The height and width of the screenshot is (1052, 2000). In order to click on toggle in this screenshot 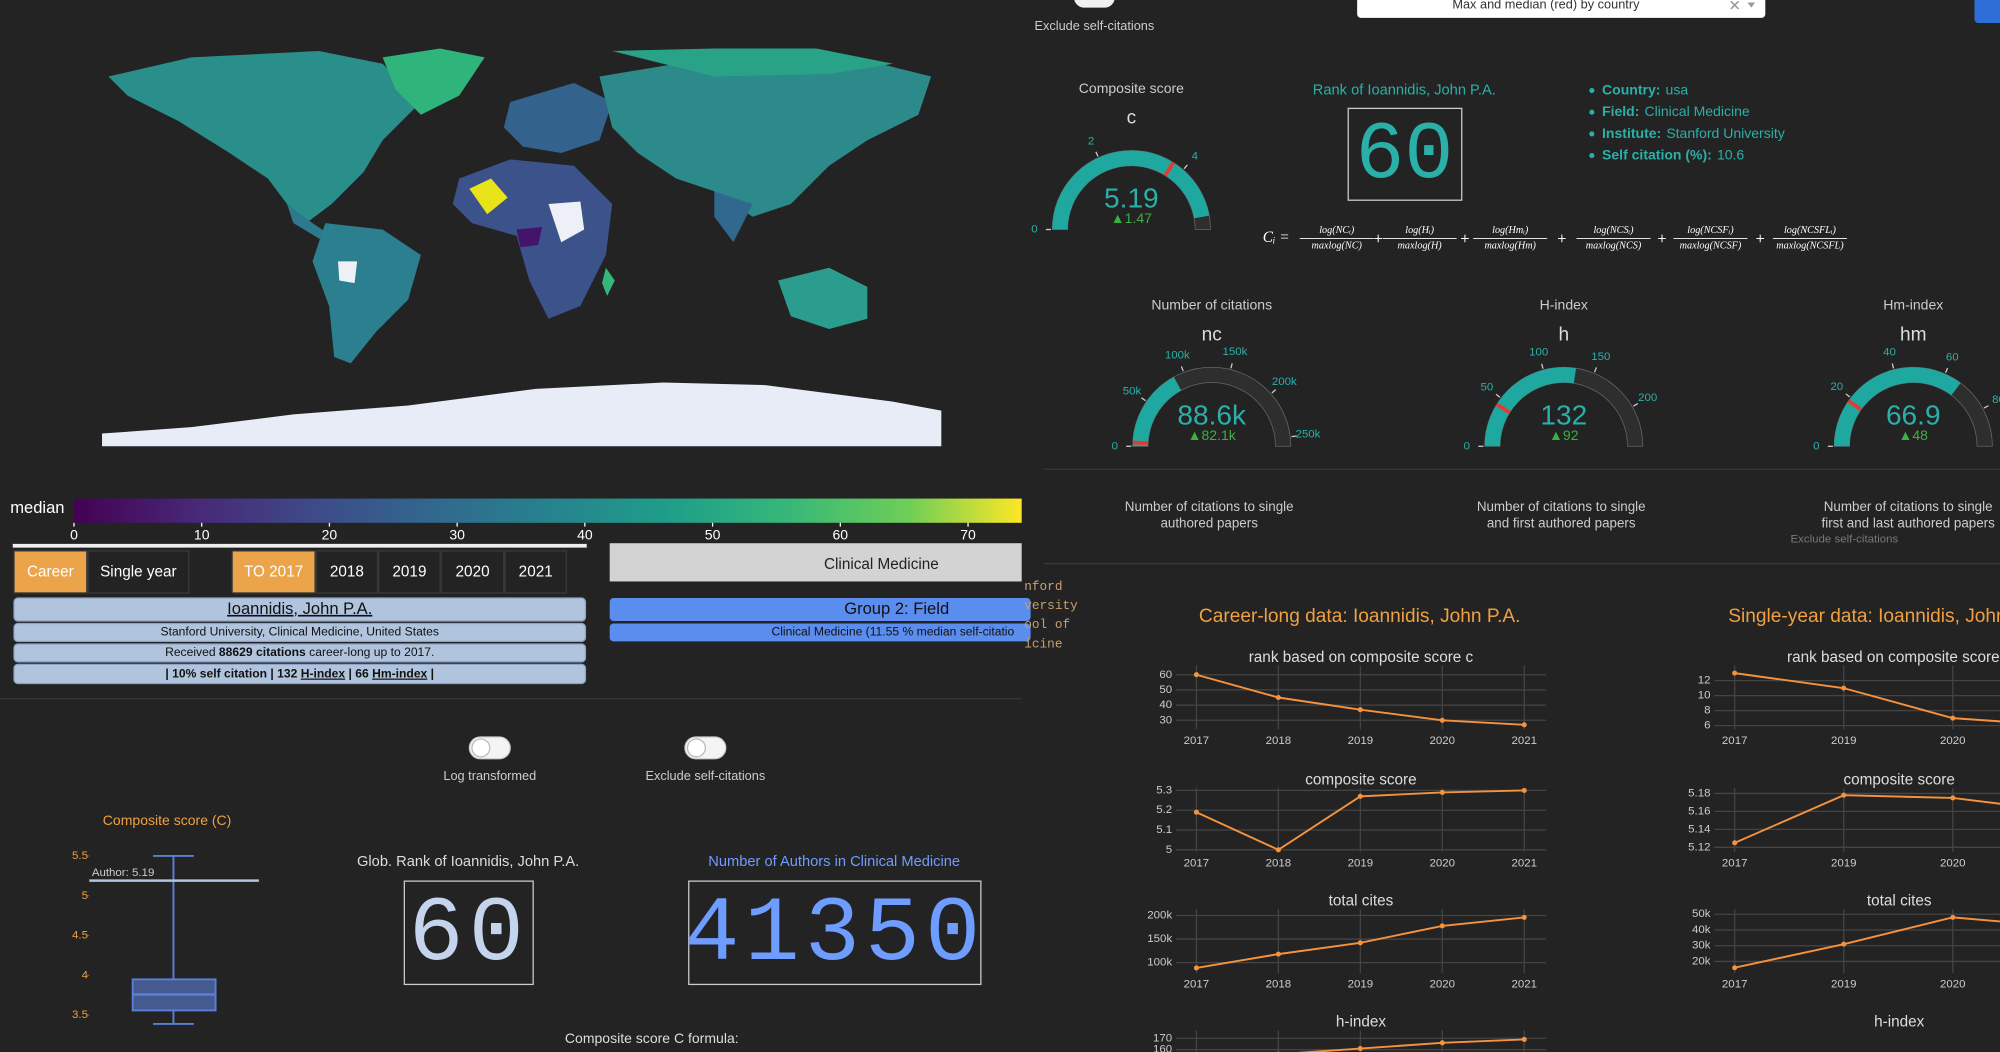, I will do `click(1094, 4)`.